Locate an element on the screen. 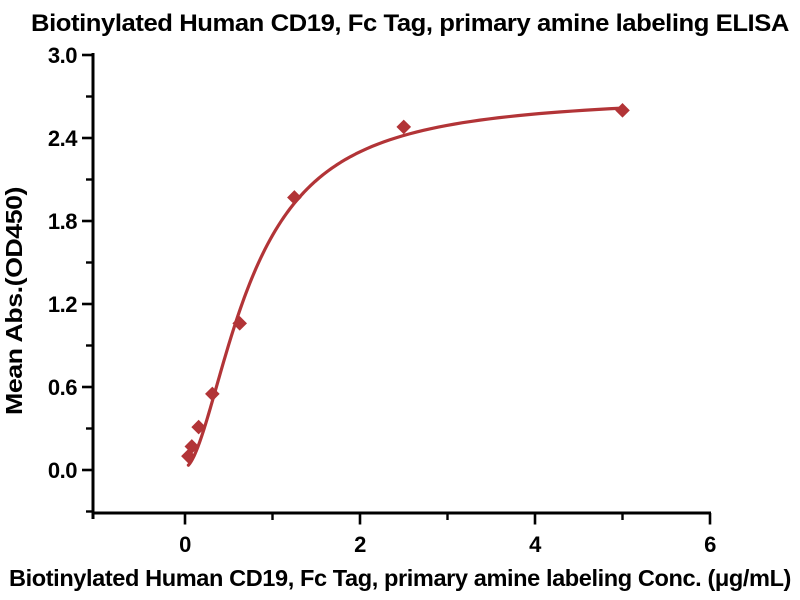 The width and height of the screenshot is (800, 600). x-tick-label: 0 is located at coordinates (185, 544).